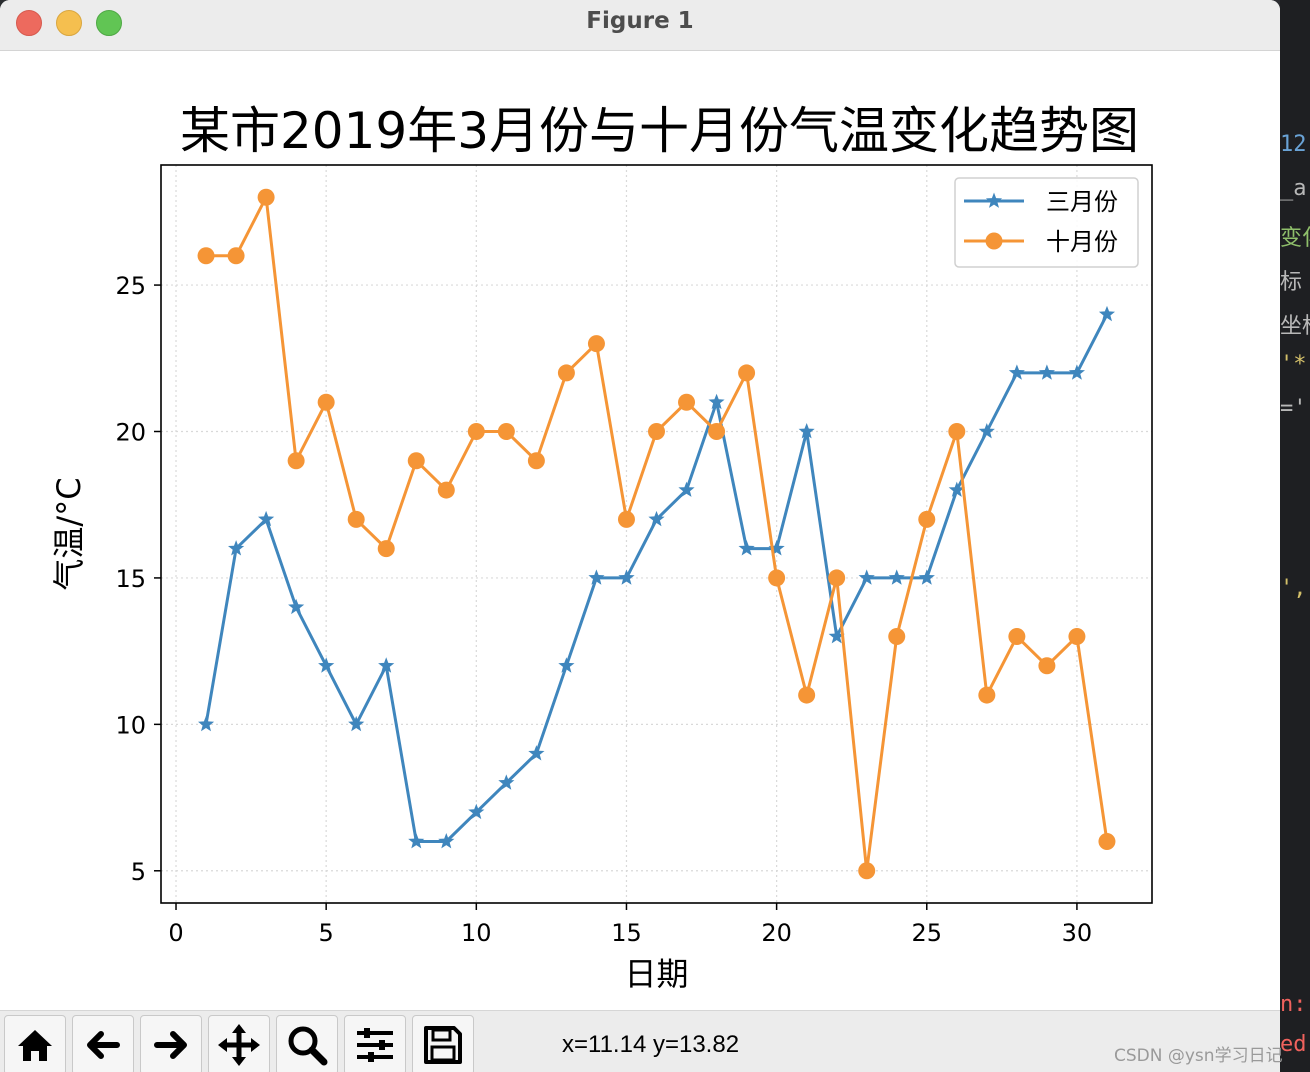 This screenshot has height=1072, width=1310. I want to click on home-button, so click(35, 1043).